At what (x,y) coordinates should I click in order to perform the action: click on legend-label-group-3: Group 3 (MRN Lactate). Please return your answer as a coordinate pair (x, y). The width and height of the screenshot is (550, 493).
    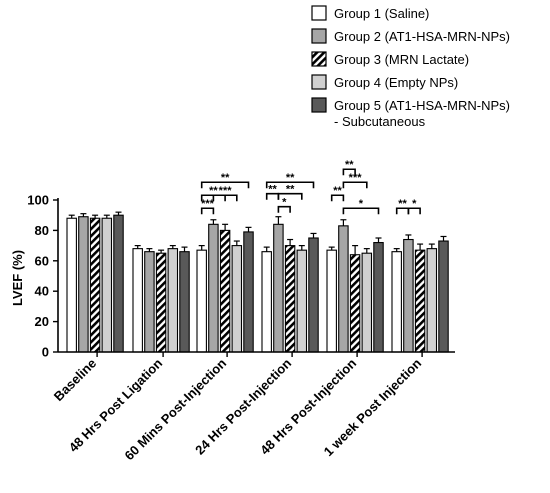
    Looking at the image, I should click on (401, 59).